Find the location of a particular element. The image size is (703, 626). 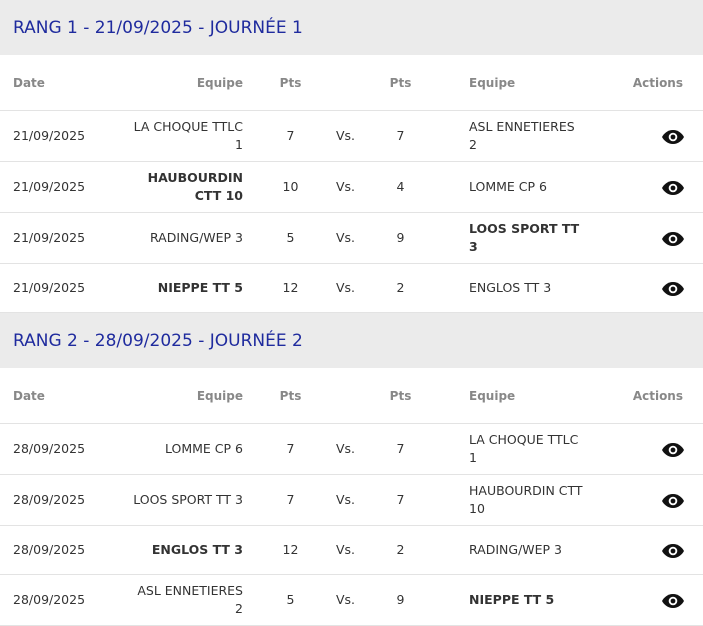

away-team: ENGLOS TT 3 is located at coordinates (510, 287).